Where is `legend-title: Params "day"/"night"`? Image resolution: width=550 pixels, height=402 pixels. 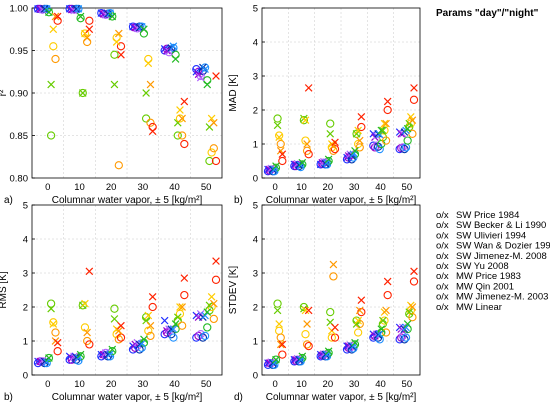 legend-title: Params "day"/"night" is located at coordinates (487, 13).